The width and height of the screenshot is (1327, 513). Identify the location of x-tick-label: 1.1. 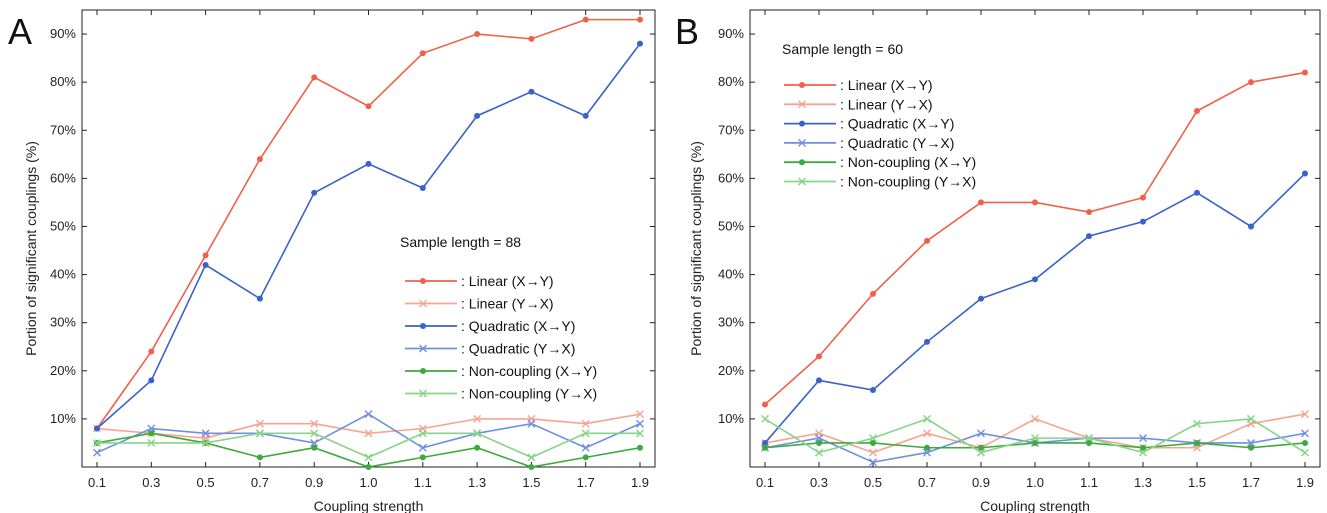
(423, 482).